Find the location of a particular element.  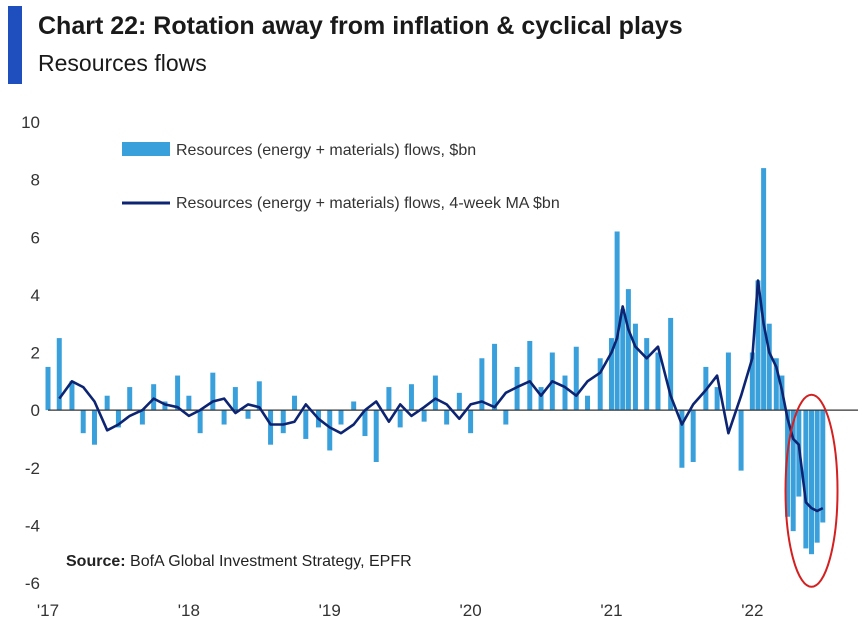

legend-bar-swatch is located at coordinates (146, 149).